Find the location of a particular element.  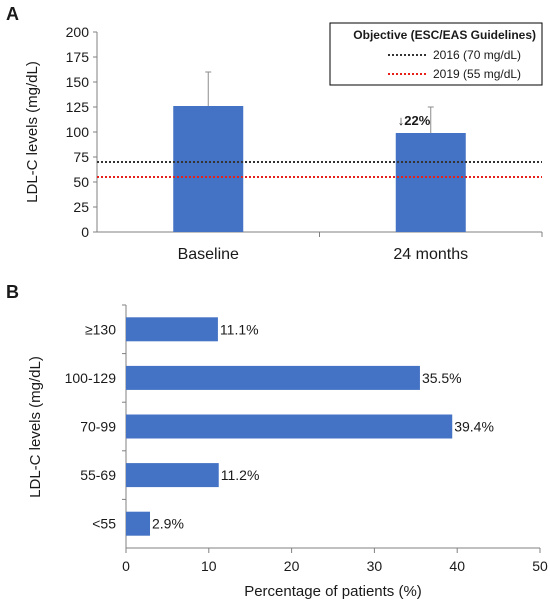

y-tick-label: <55 is located at coordinates (104, 524).